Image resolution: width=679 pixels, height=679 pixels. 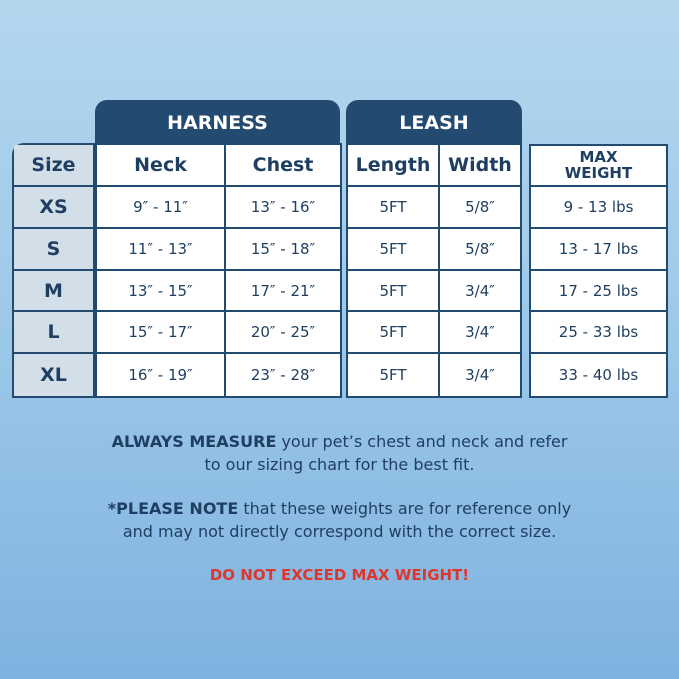 What do you see at coordinates (54, 250) in the screenshot?
I see `cell-size: S` at bounding box center [54, 250].